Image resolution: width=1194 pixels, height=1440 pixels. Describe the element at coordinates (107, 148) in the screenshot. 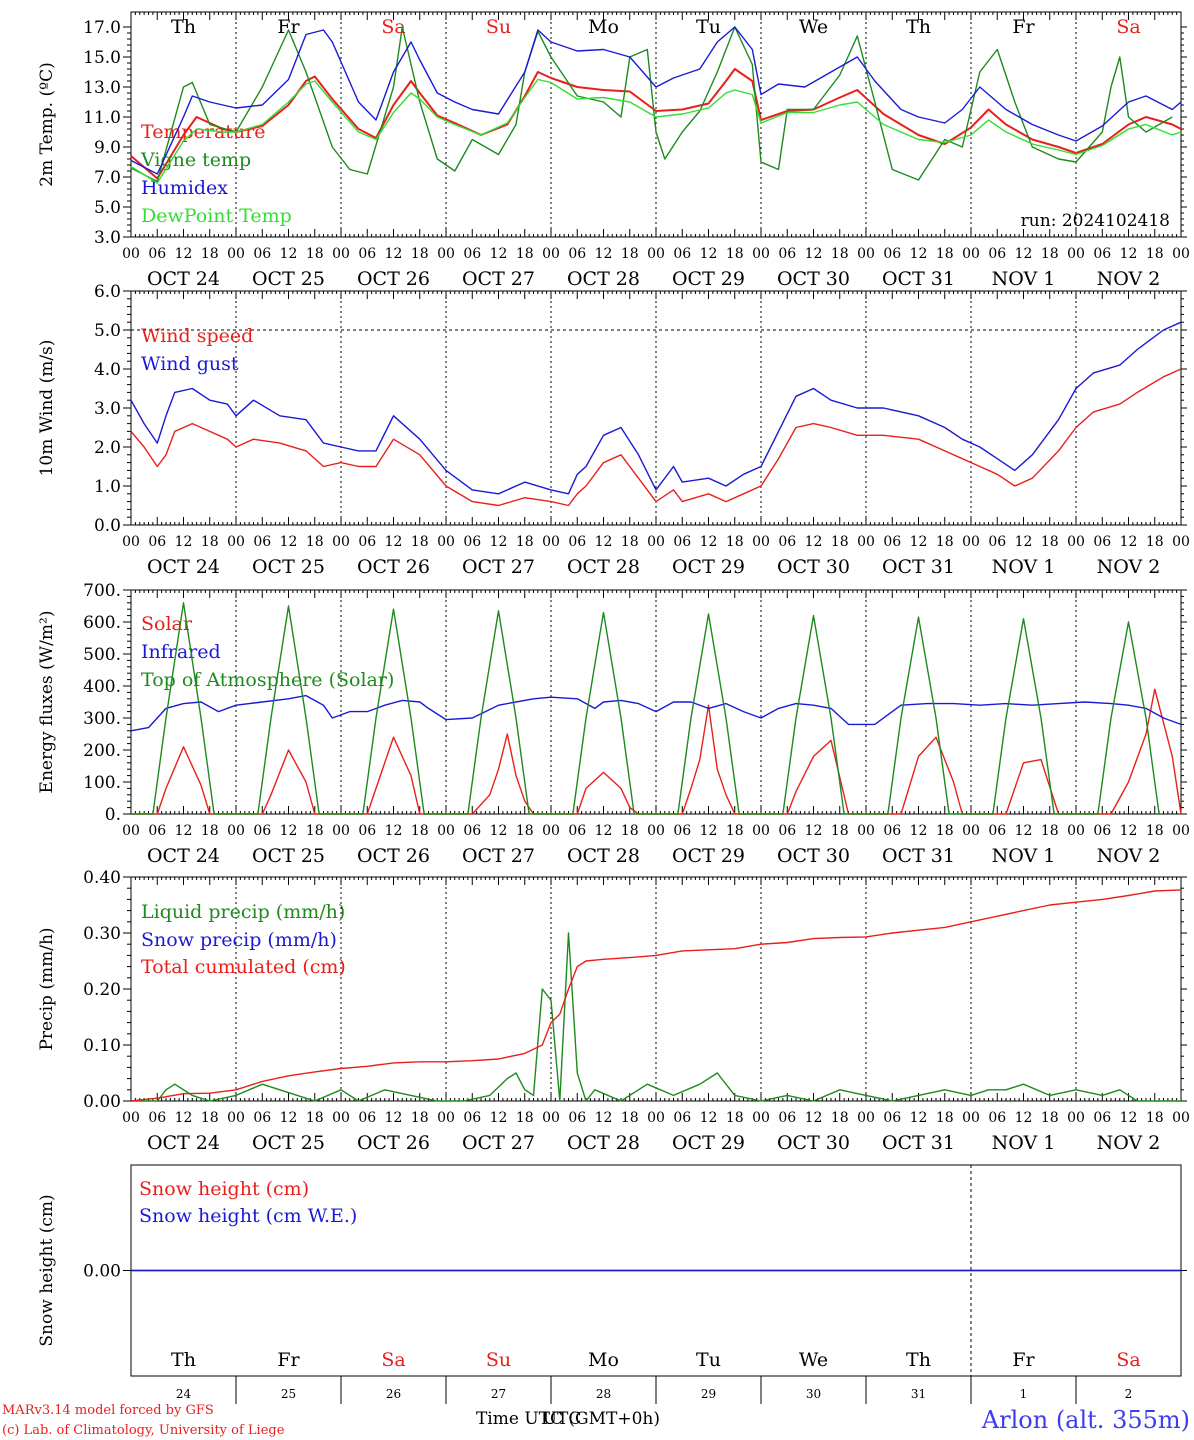

I see `y-tick-label: 9.0` at that location.